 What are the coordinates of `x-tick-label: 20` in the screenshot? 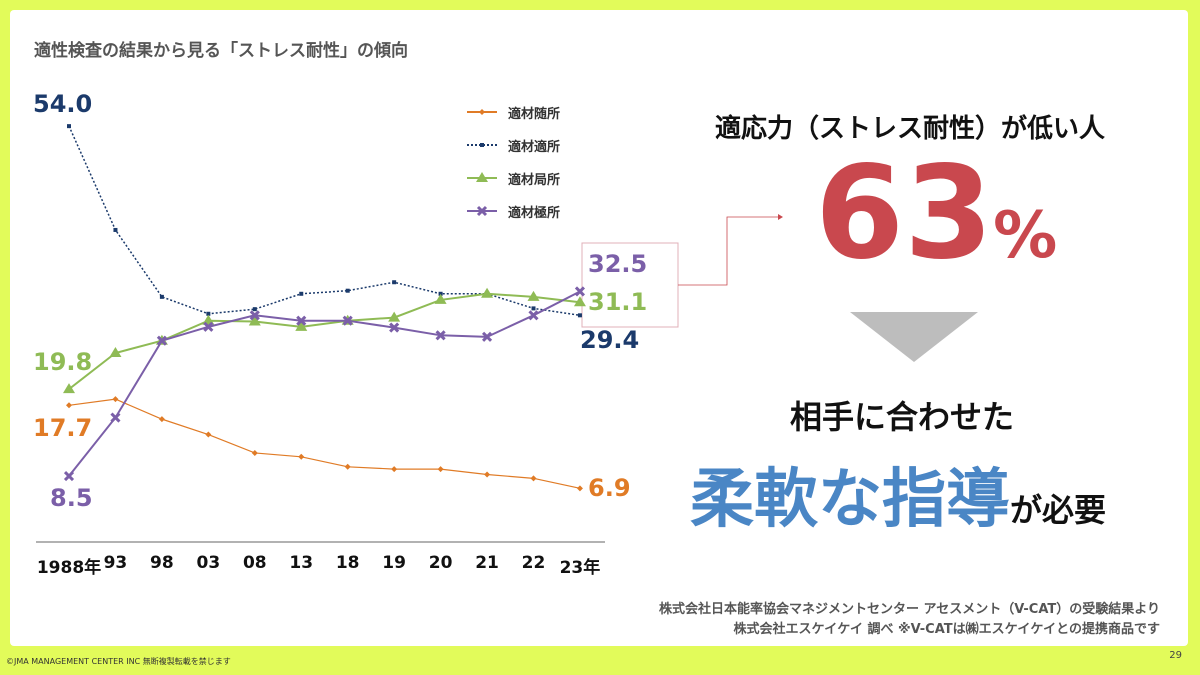 It's located at (440, 563).